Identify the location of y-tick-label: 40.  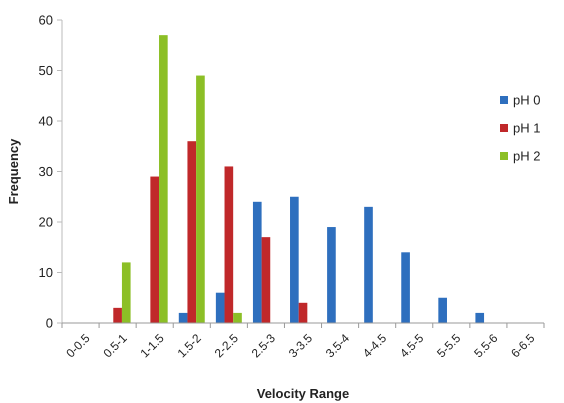
(45, 121).